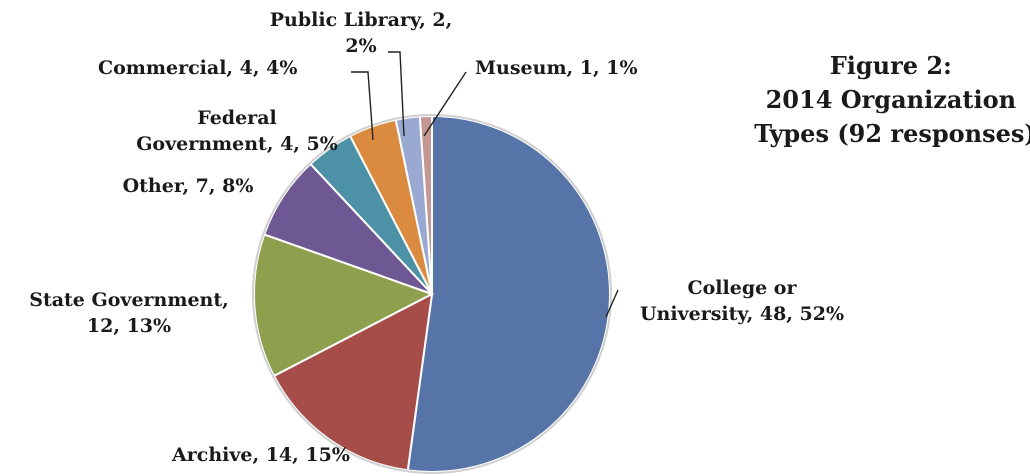 This screenshot has width=1030, height=476. I want to click on leader-line-college-or-university, so click(612, 303).